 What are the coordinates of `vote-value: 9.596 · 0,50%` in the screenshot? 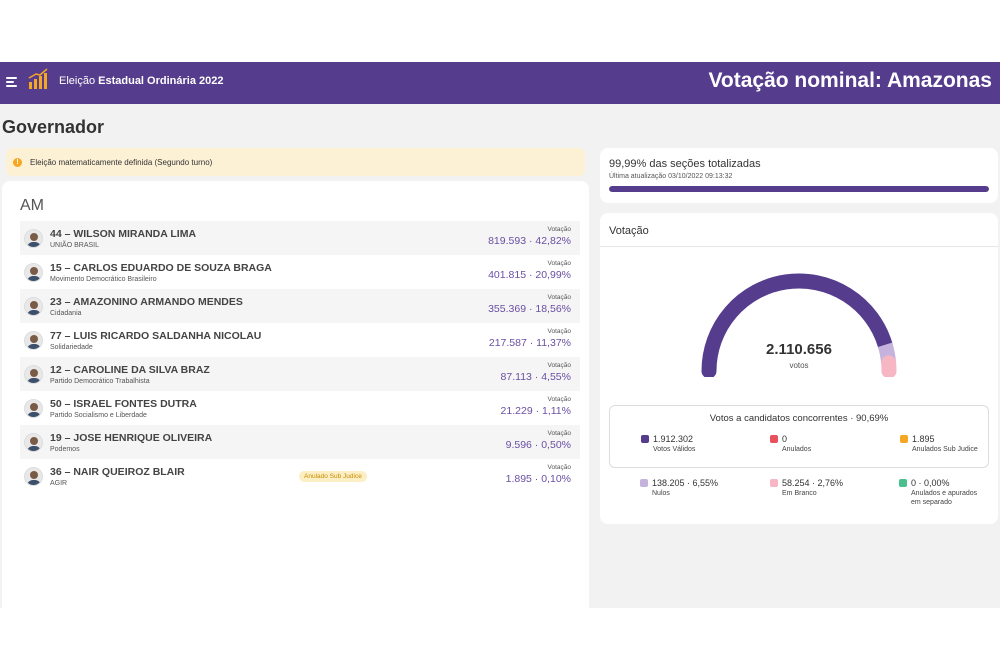 It's located at (538, 445).